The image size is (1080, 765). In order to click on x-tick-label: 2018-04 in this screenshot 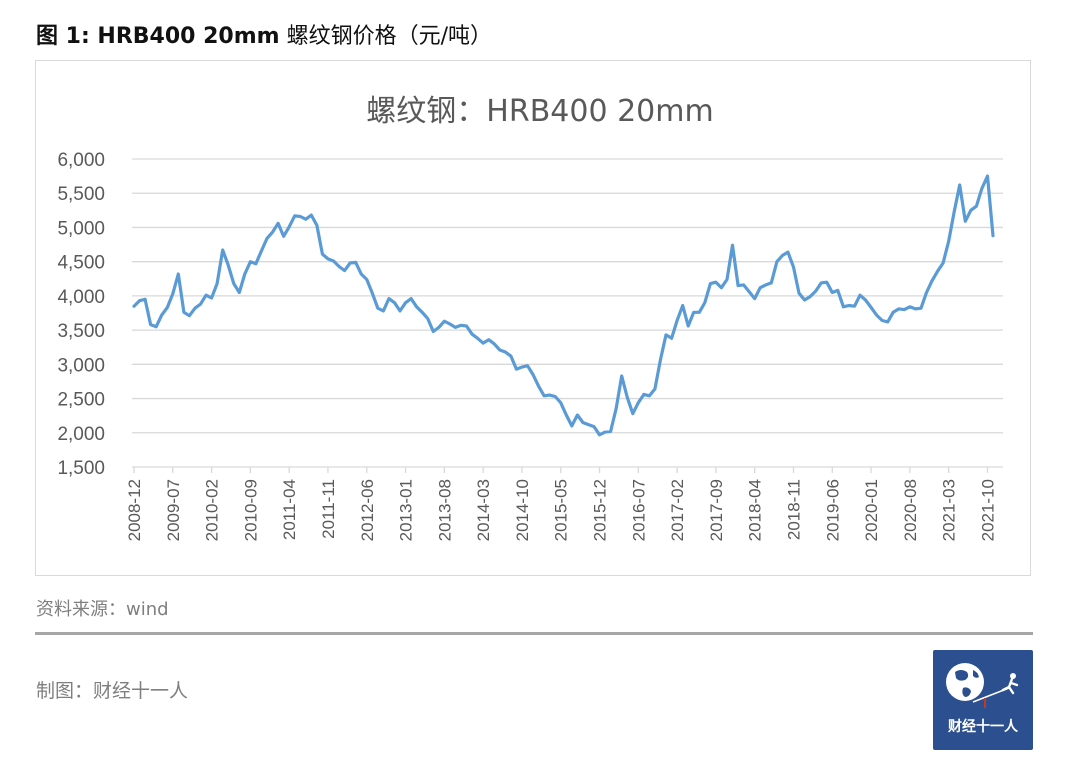, I will do `click(755, 510)`.